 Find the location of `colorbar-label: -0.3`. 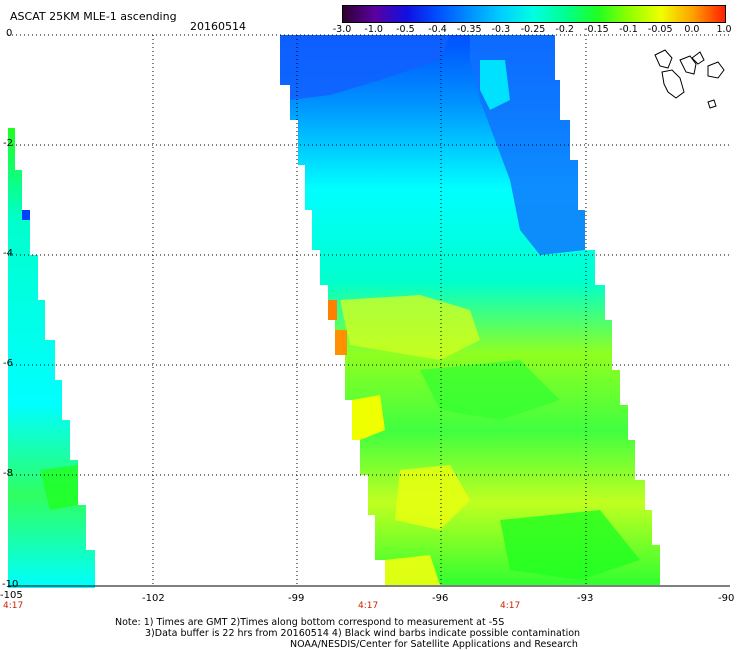

colorbar-label: -0.3 is located at coordinates (501, 29).